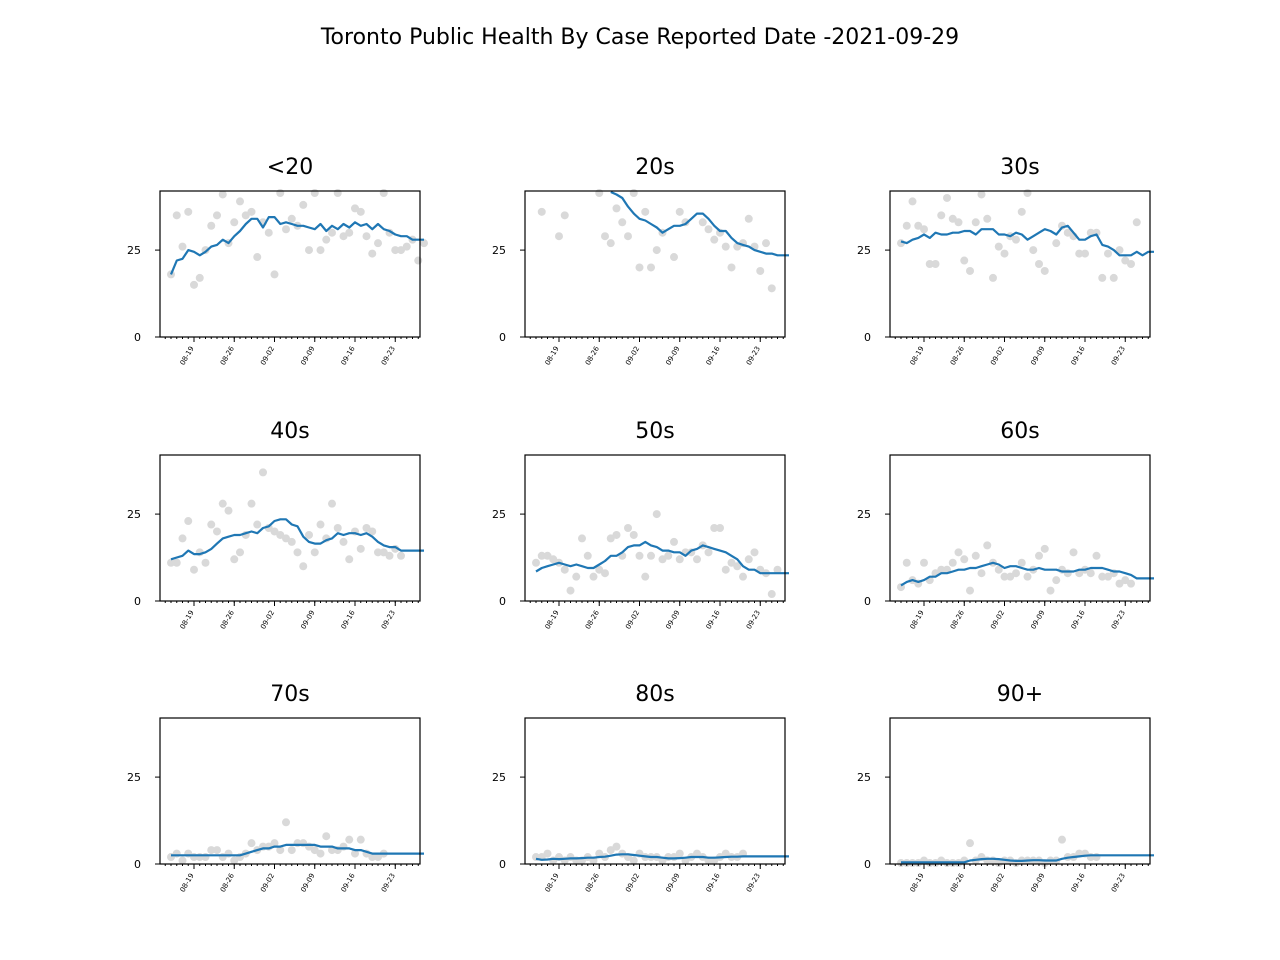  Describe the element at coordinates (348, 620) in the screenshot. I see `x-tick-label: 09-16` at that location.